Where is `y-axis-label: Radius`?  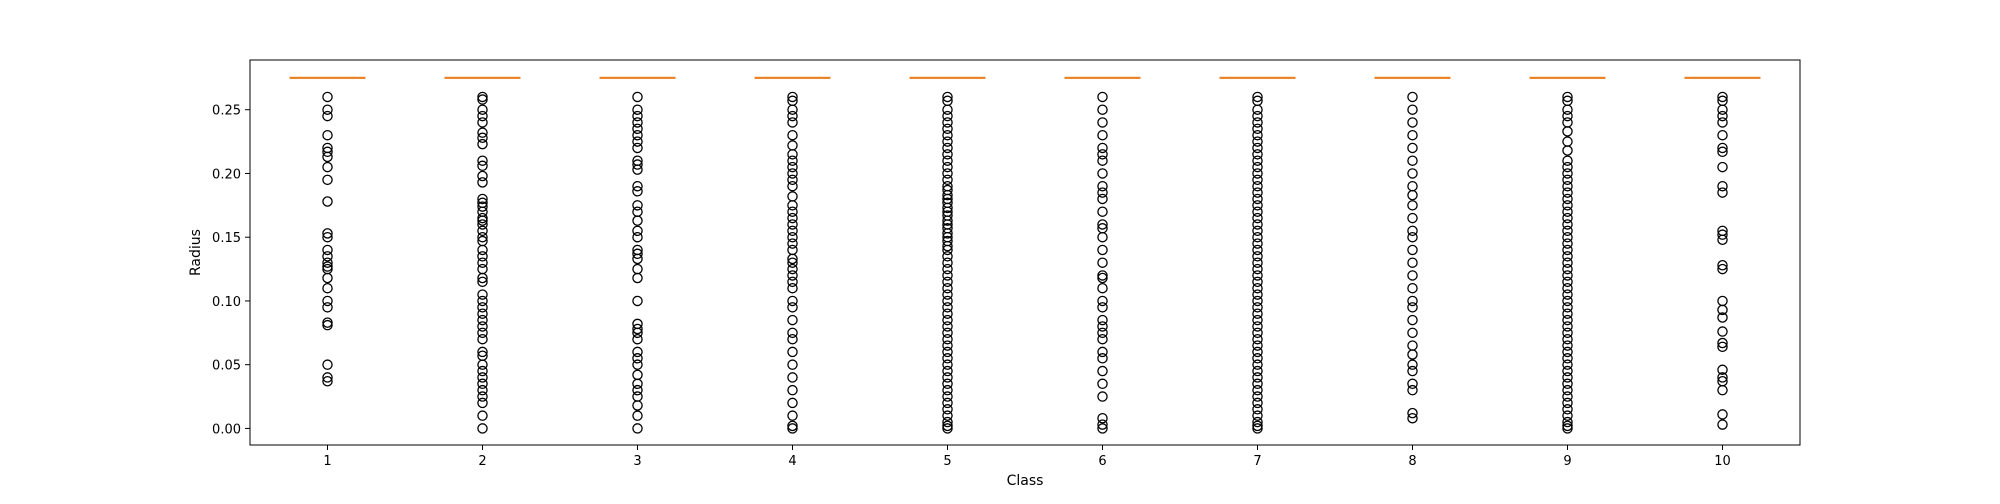 y-axis-label: Radius is located at coordinates (196, 252).